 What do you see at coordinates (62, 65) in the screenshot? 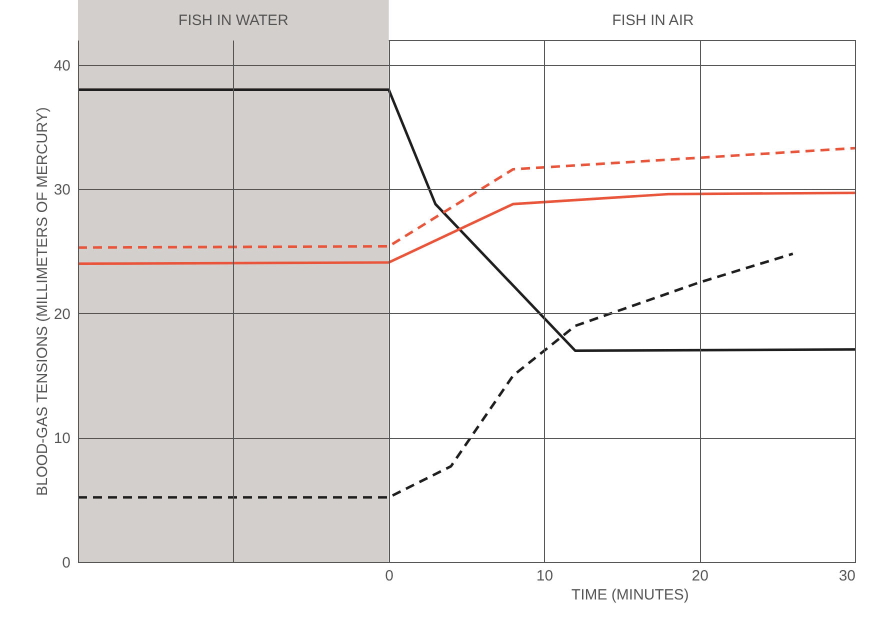
I see `y-tick-label: 40` at bounding box center [62, 65].